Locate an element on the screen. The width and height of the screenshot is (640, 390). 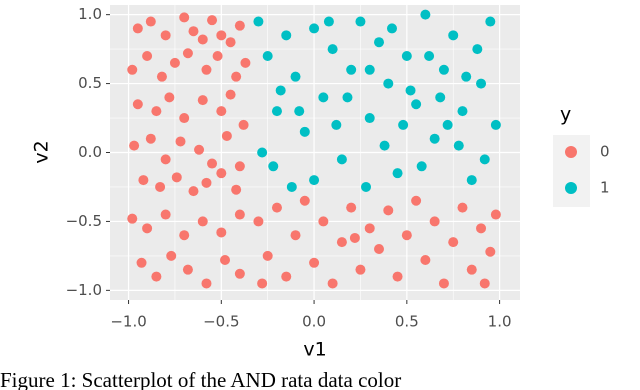
x-tick-label: 0.0 is located at coordinates (314, 322).